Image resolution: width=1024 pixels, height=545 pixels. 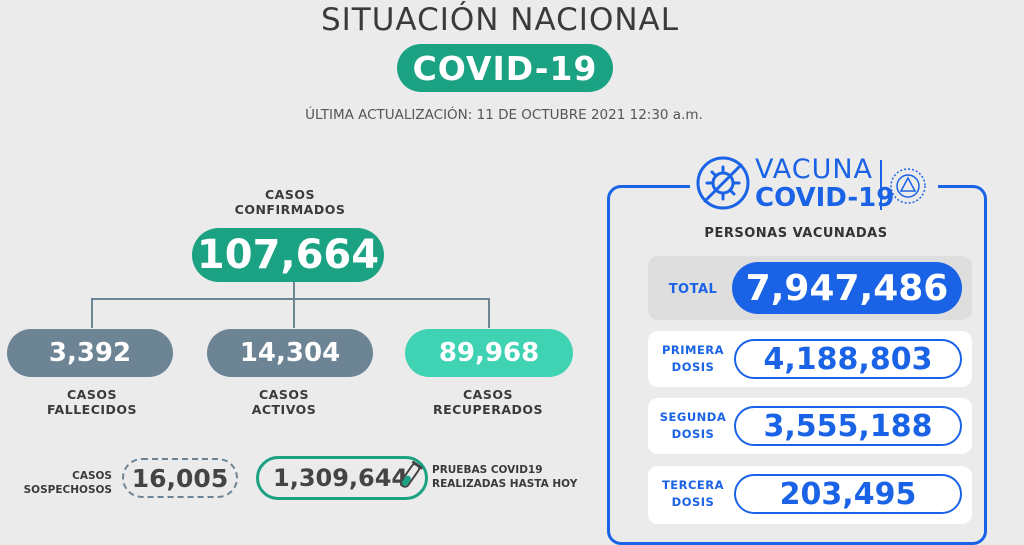 I want to click on page-title: SITUACIÓN NACIONAL, so click(x=500, y=20).